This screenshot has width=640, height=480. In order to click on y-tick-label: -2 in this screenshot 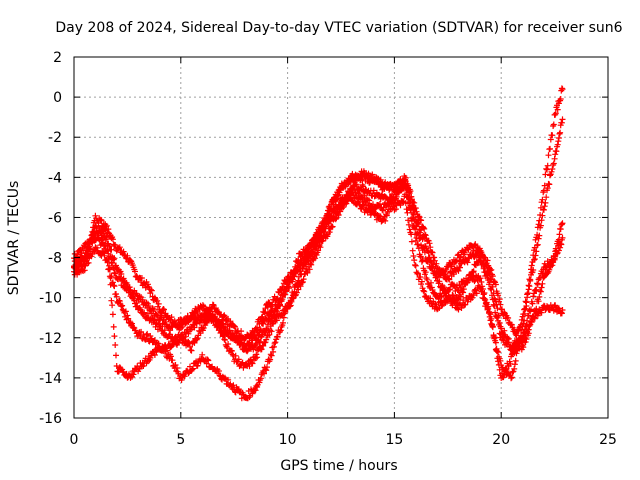, I will do `click(55, 138)`.